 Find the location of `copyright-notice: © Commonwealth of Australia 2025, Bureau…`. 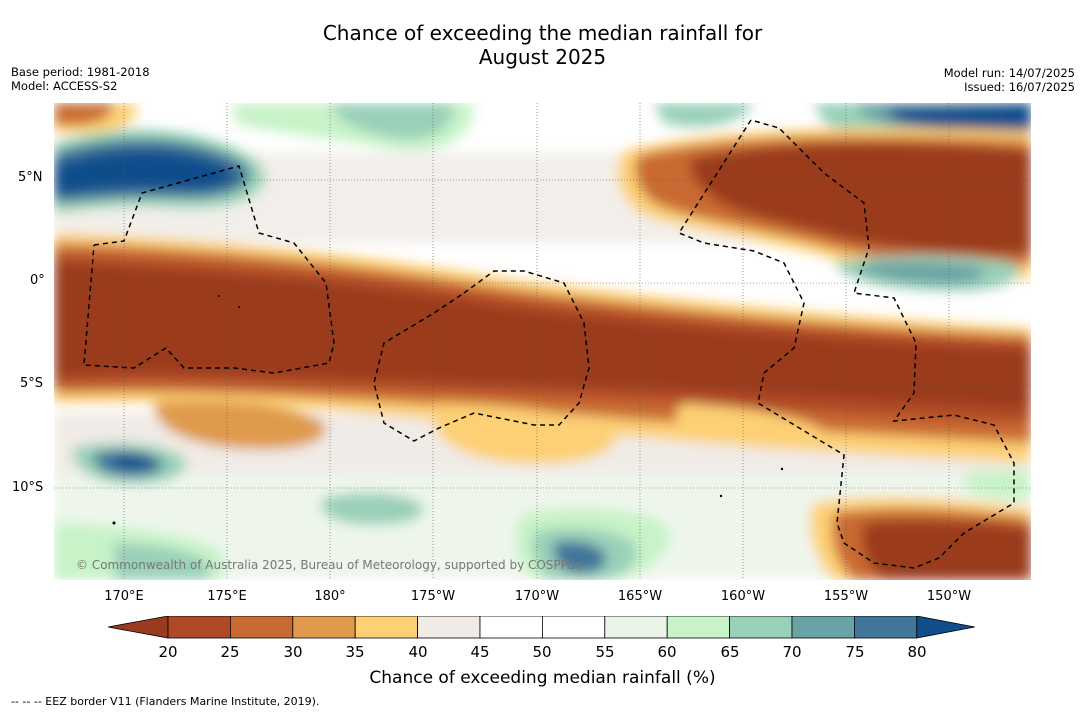

copyright-notice: © Commonwealth of Australia 2025, Bureau… is located at coordinates (329, 565).